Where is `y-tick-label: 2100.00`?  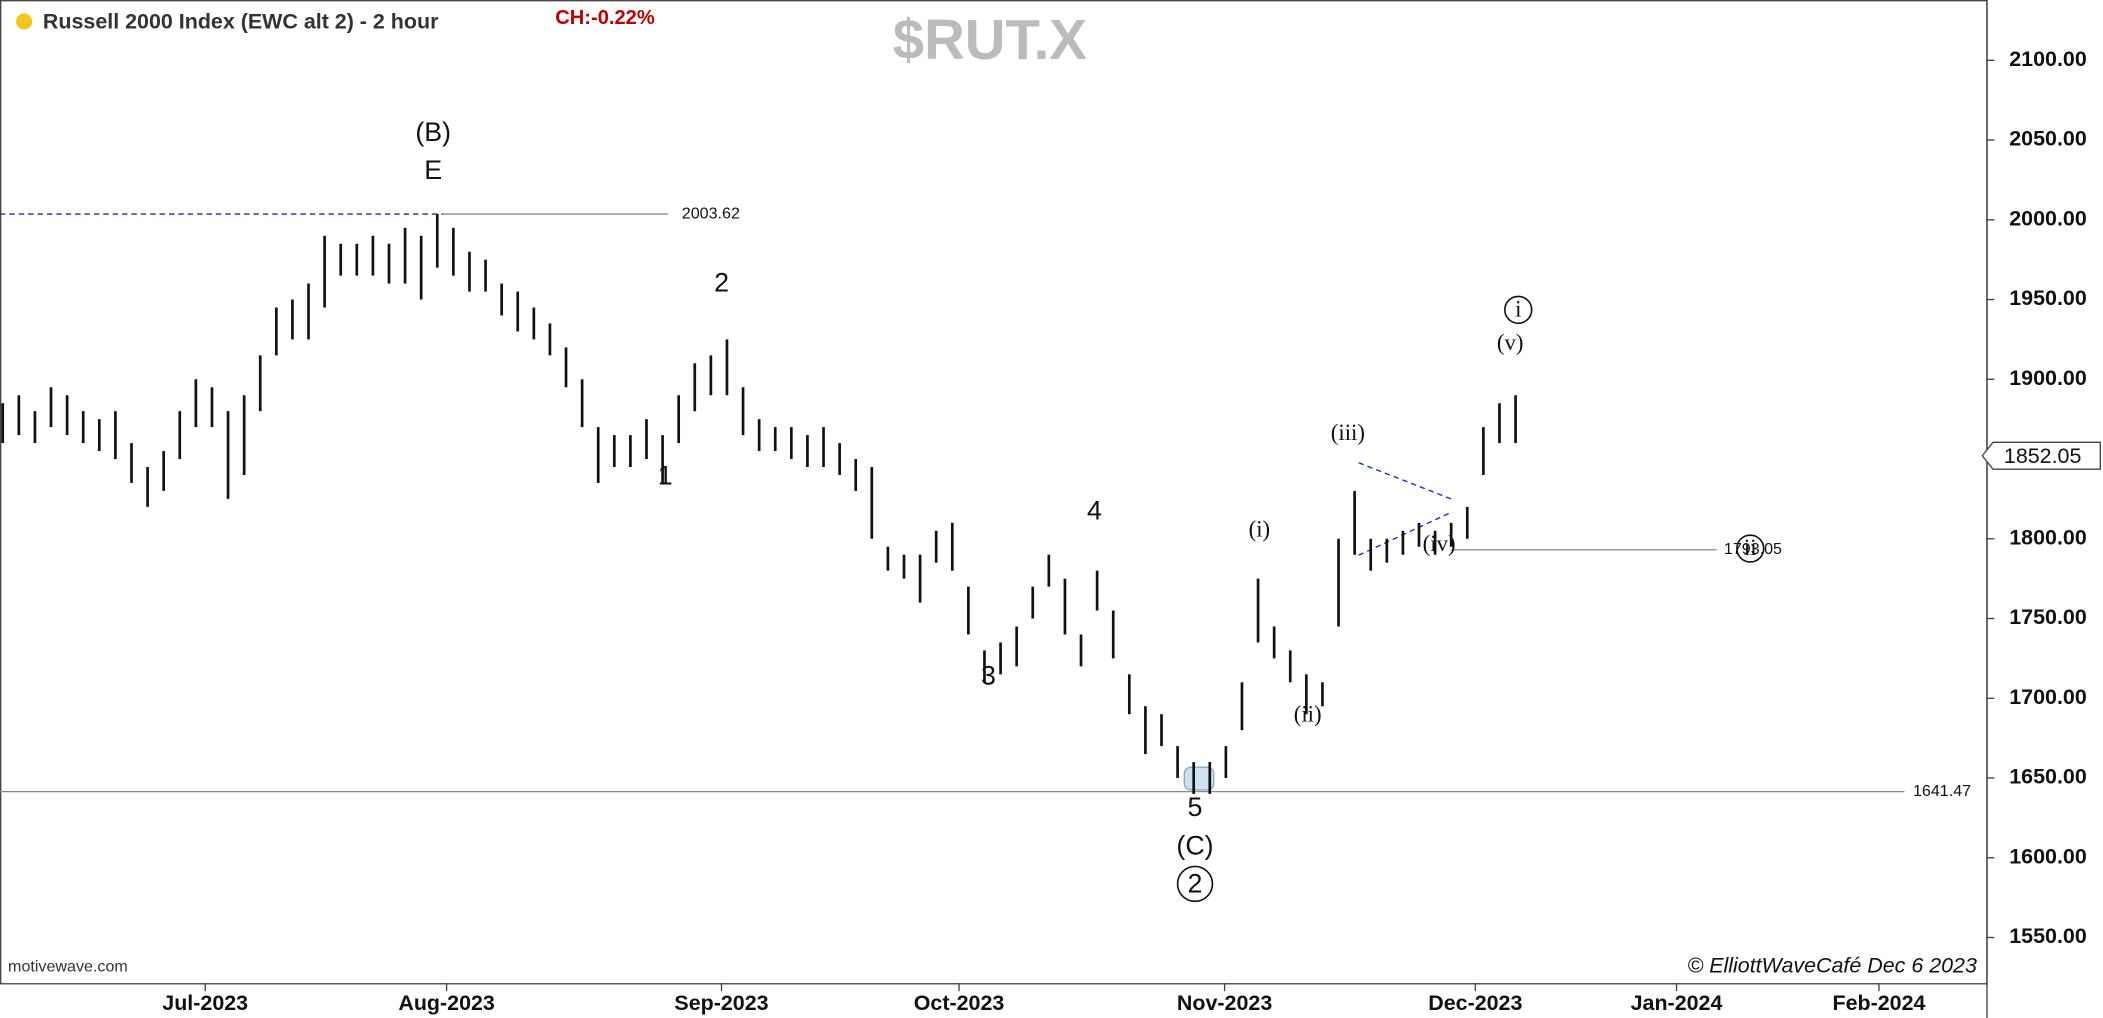
y-tick-label: 2100.00 is located at coordinates (2048, 59).